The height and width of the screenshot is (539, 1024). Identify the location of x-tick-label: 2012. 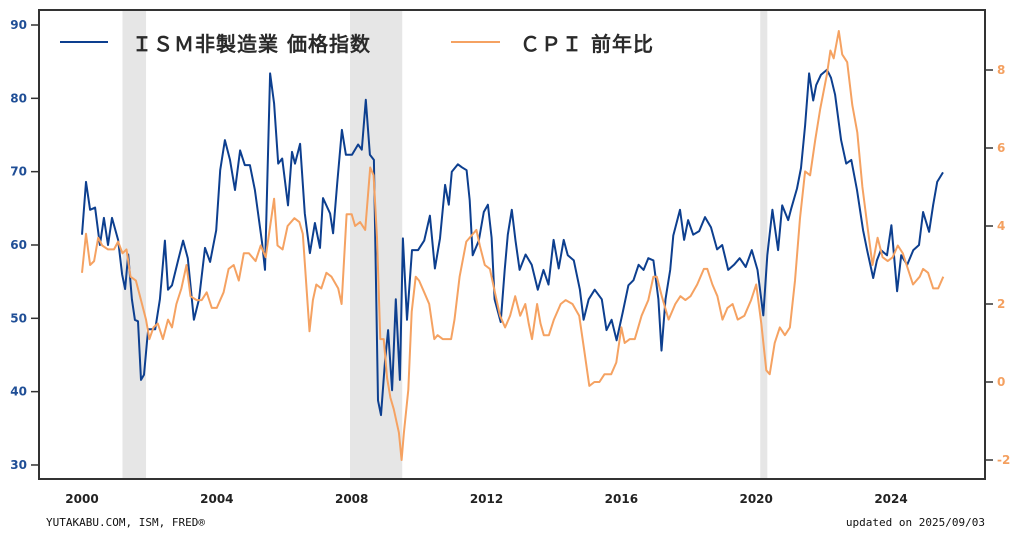
(486, 499).